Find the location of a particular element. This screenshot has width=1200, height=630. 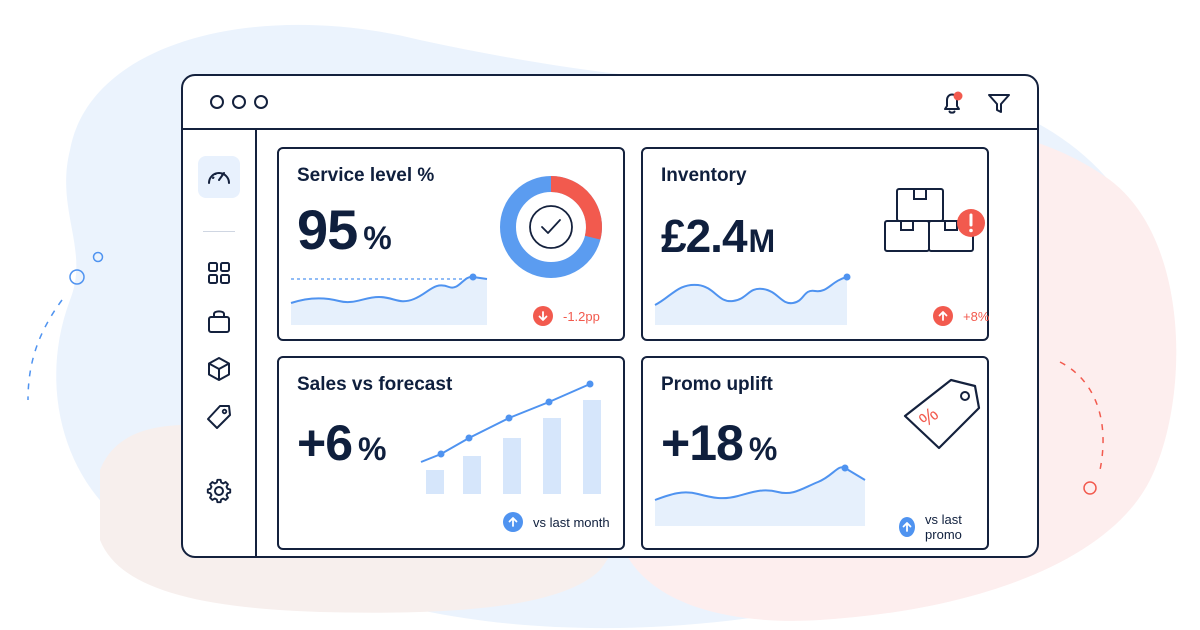

inventory-card: Inventory £2.4M +8% is located at coordinates (815, 244).